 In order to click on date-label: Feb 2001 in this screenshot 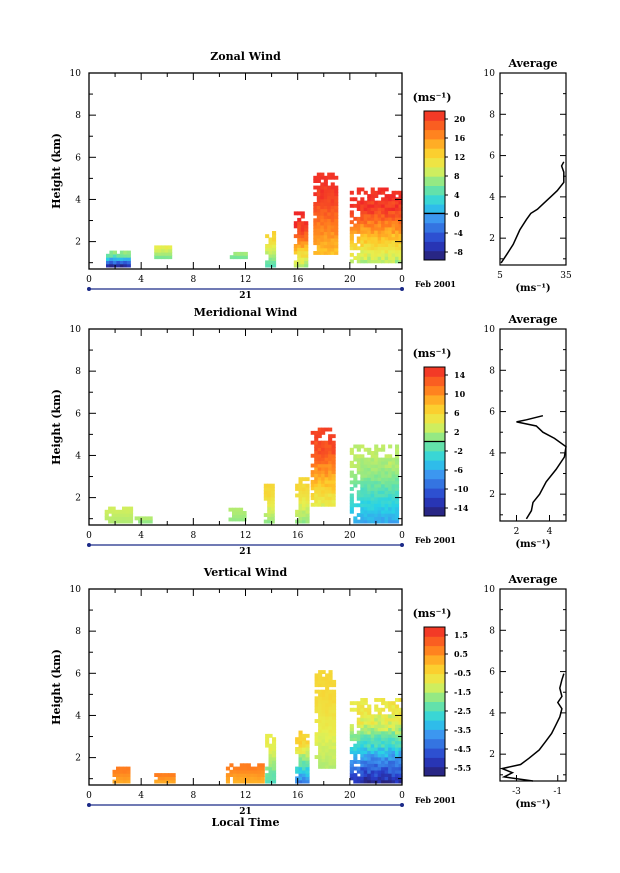, I will do `click(435, 800)`.